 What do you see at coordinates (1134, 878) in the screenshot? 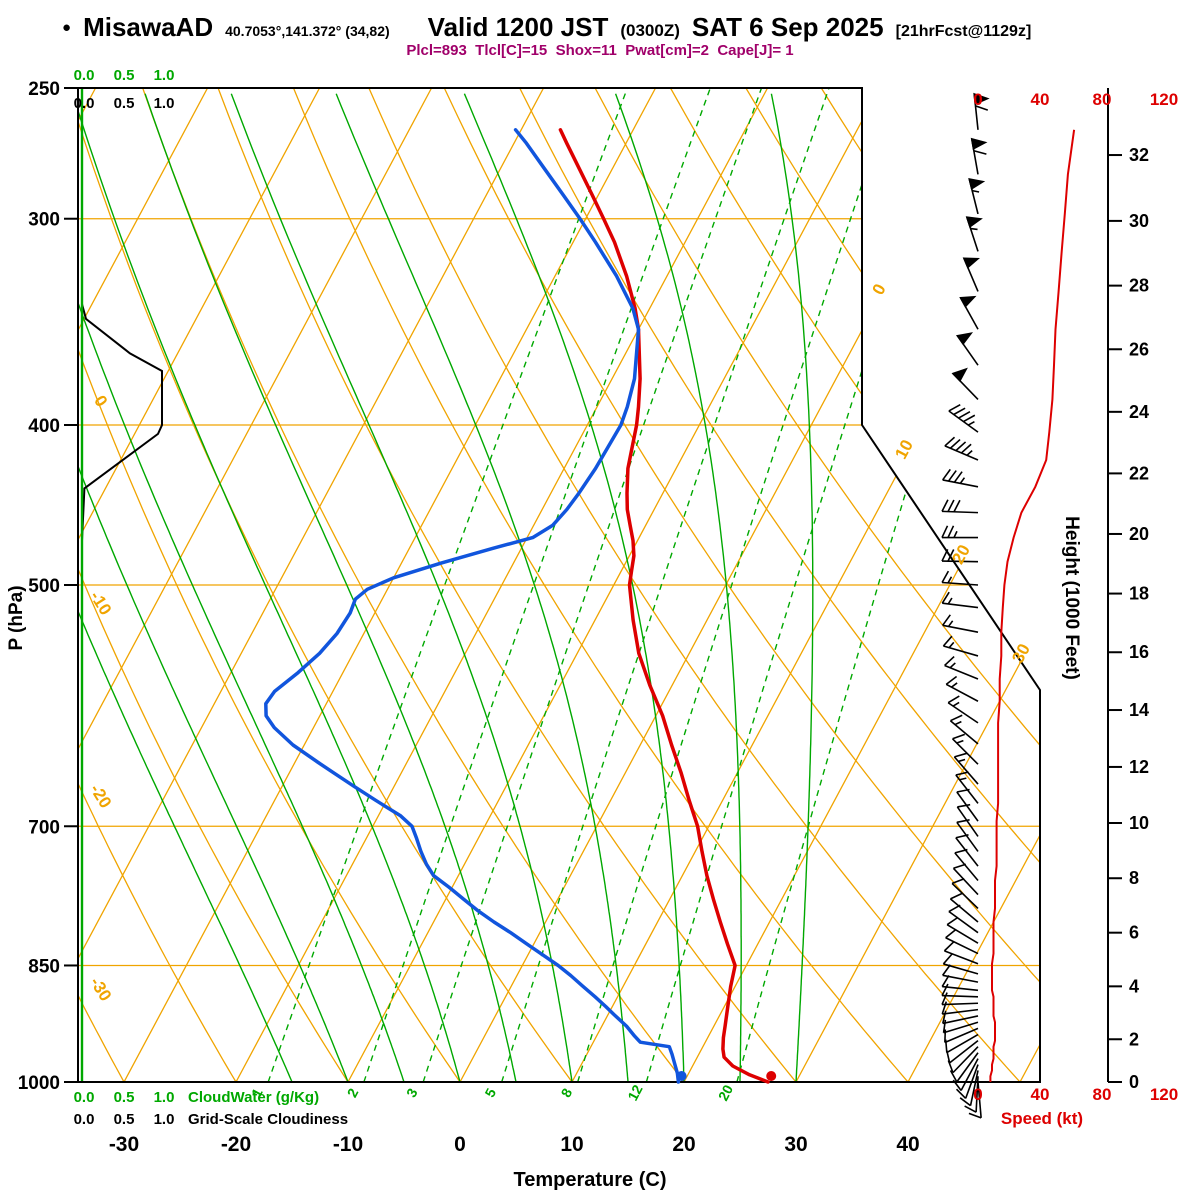
I see `height-tick-label: 8` at bounding box center [1134, 878].